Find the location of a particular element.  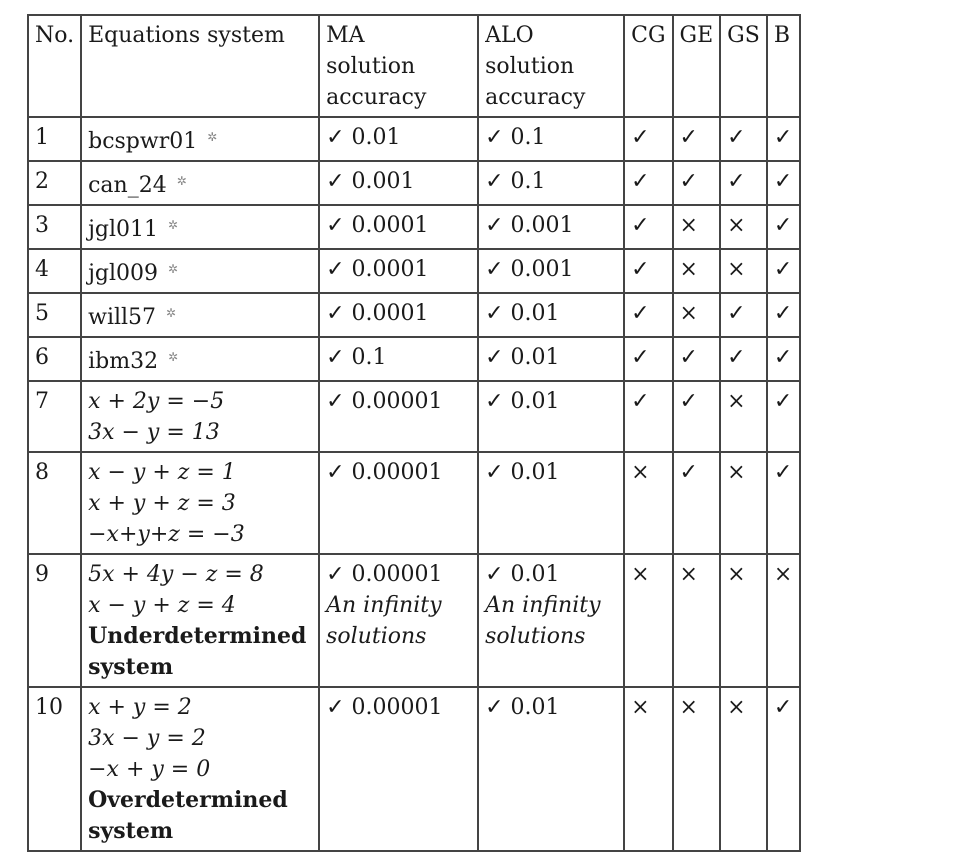

cell-alo-accuracy: ✓ 0.001 is located at coordinates (551, 227).